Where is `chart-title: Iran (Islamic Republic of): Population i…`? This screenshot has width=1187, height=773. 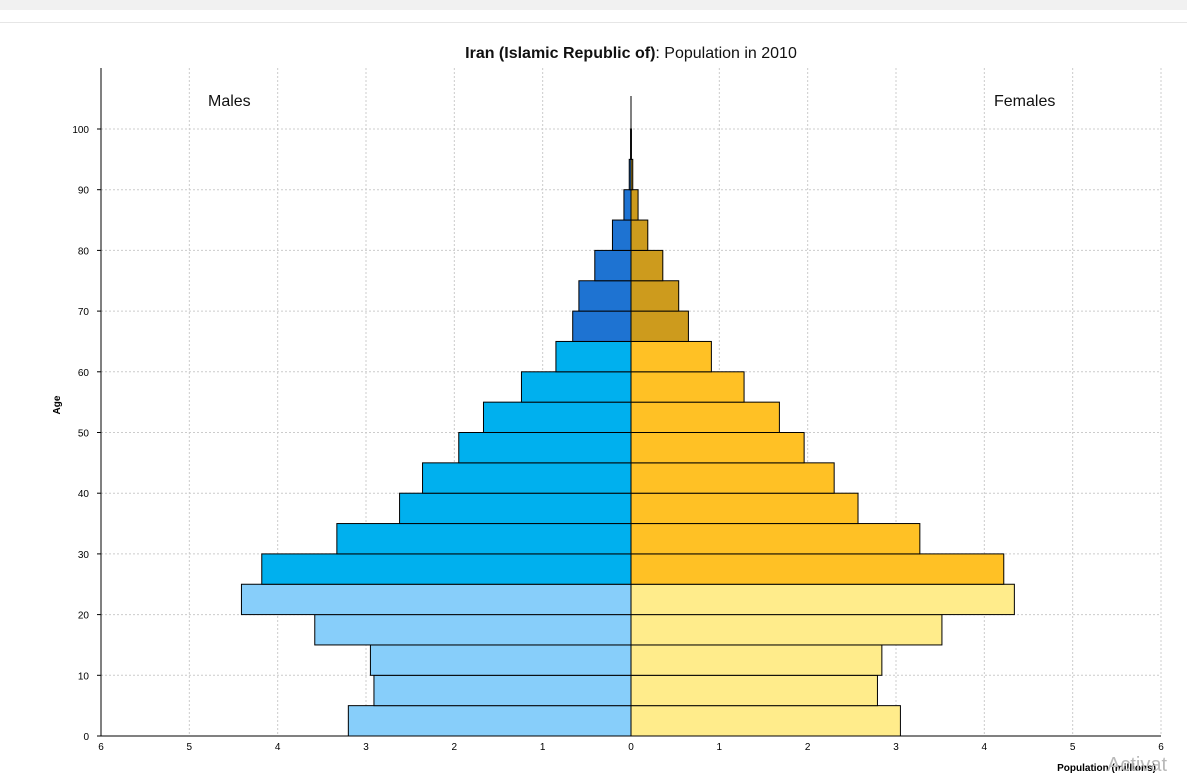 chart-title: Iran (Islamic Republic of): Population i… is located at coordinates (631, 53).